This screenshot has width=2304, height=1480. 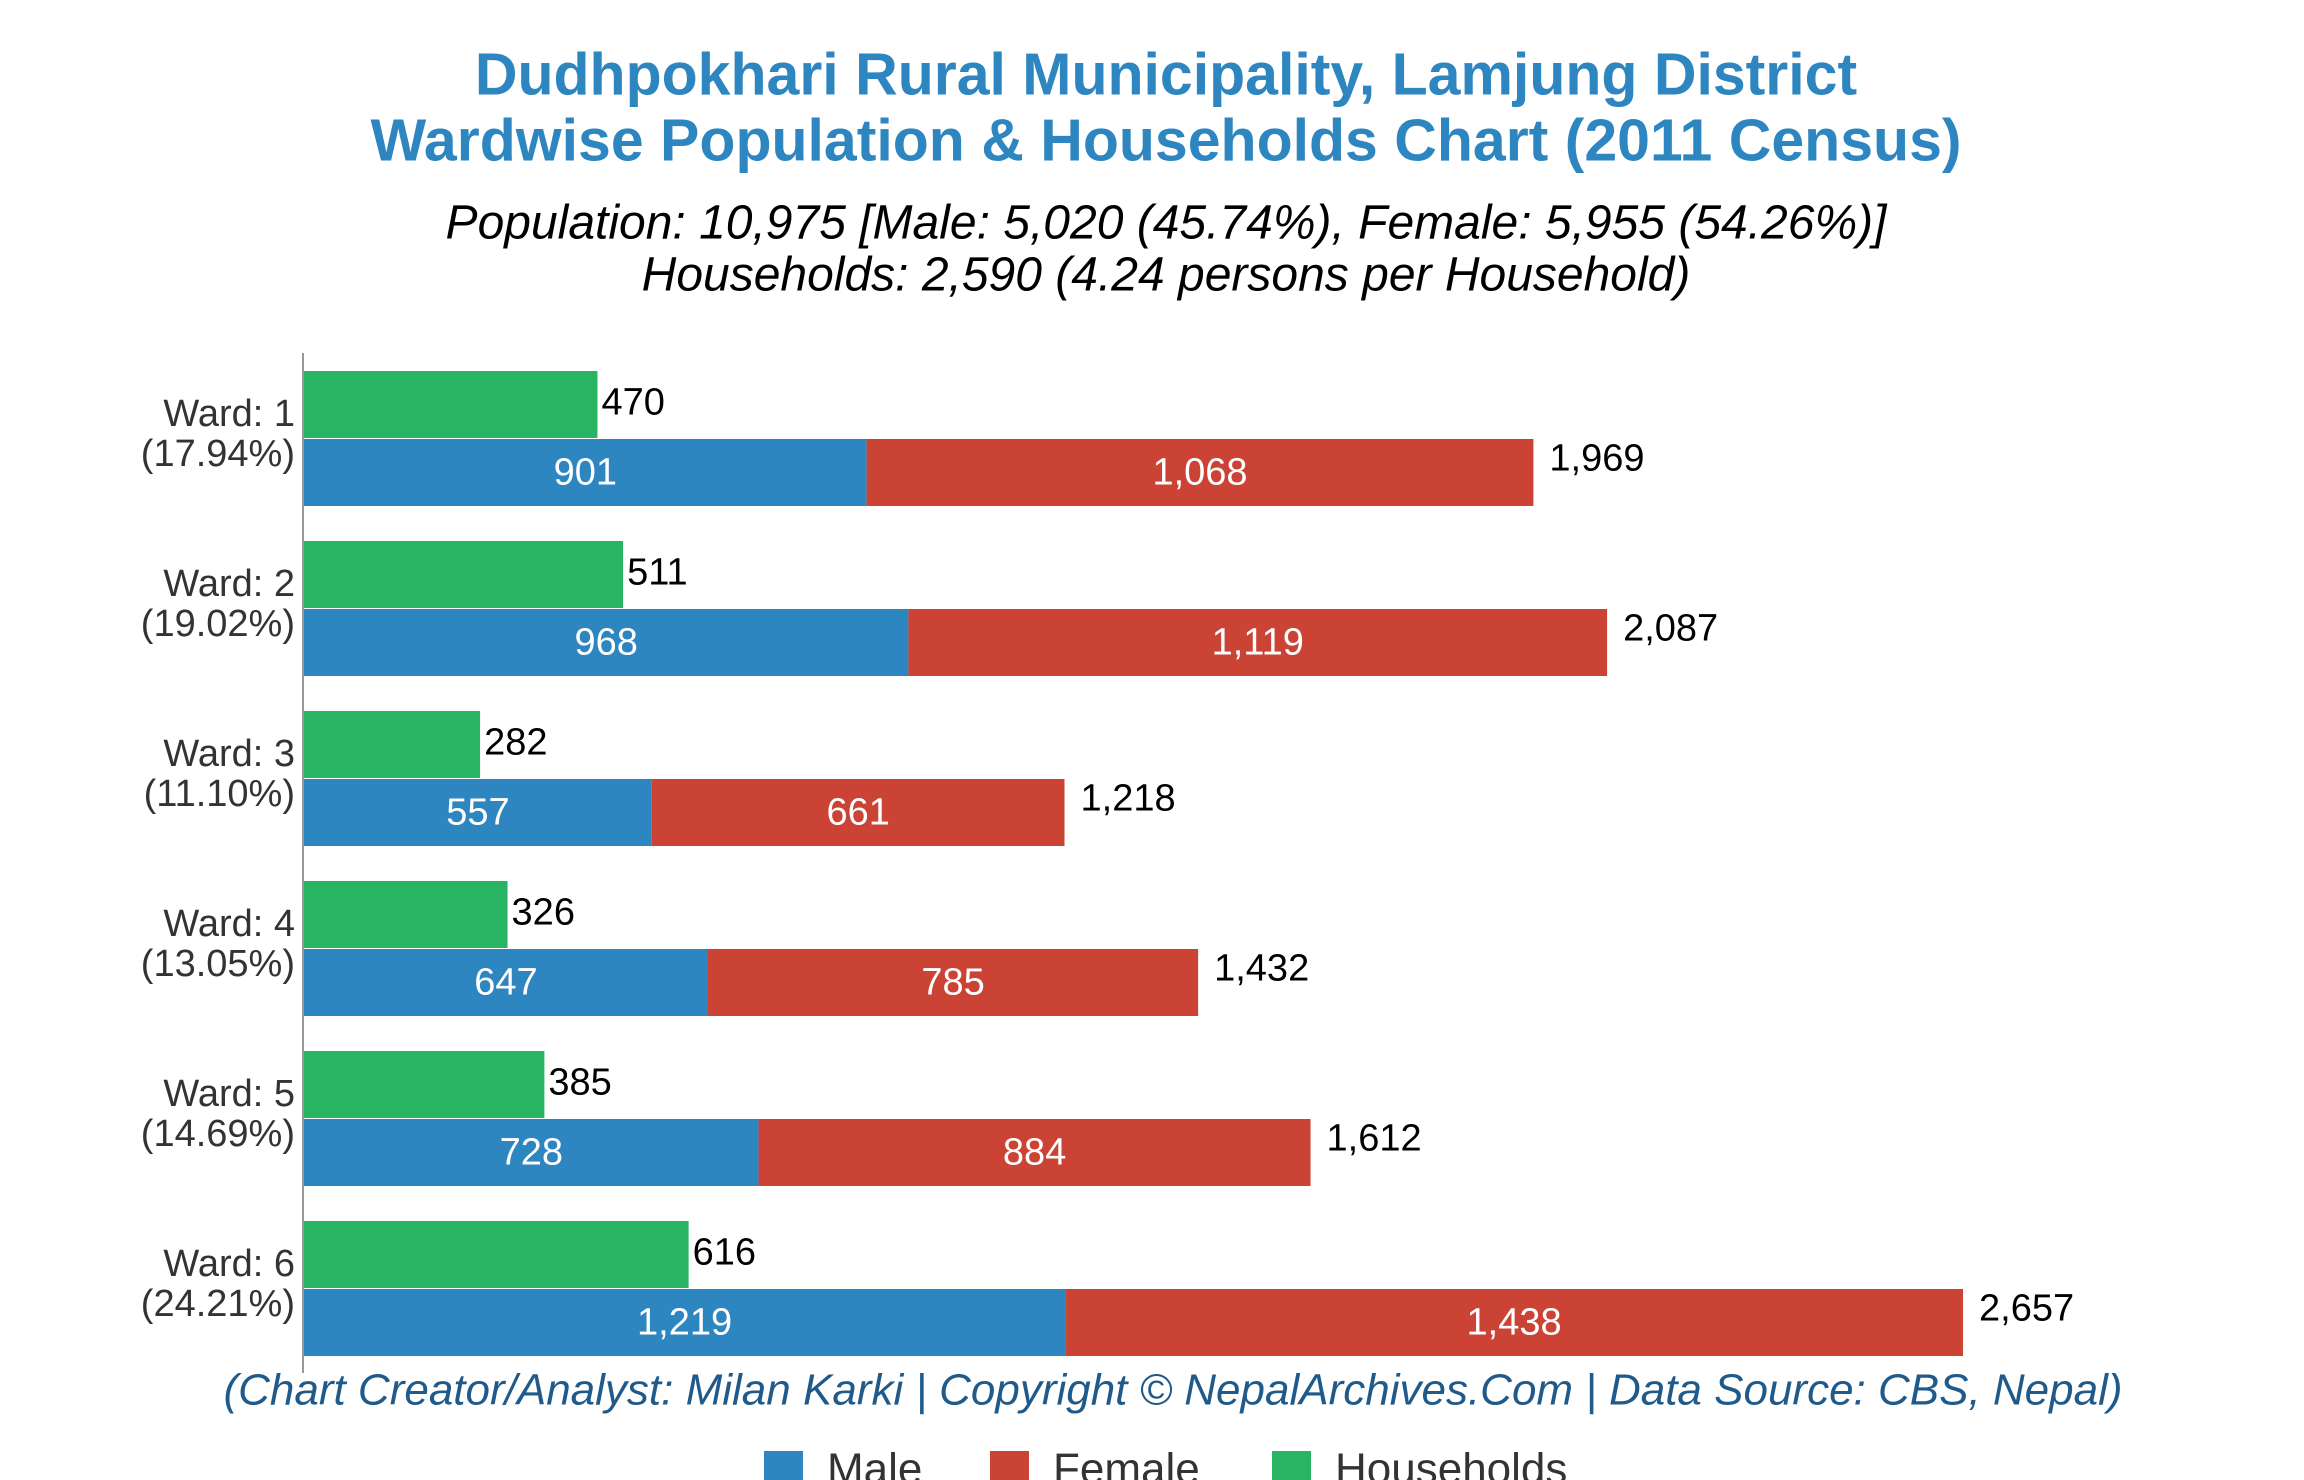 What do you see at coordinates (1374, 1139) in the screenshot?
I see `total-label: 1,612` at bounding box center [1374, 1139].